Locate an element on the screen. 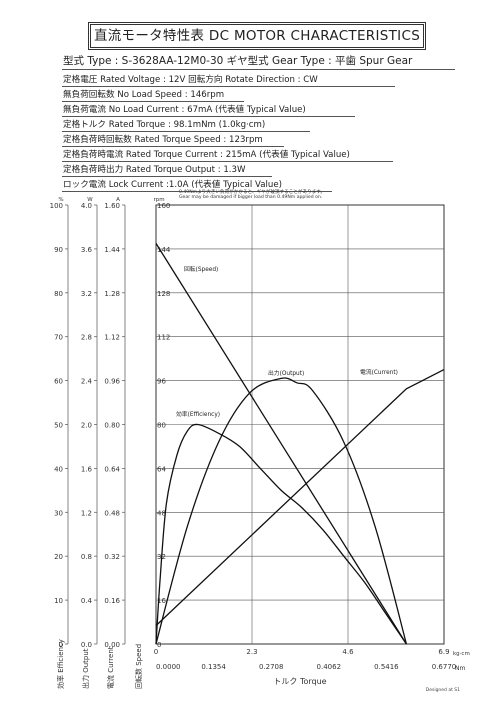 The width and height of the screenshot is (500, 707). speed-tick-label: 0 is located at coordinates (159, 645).